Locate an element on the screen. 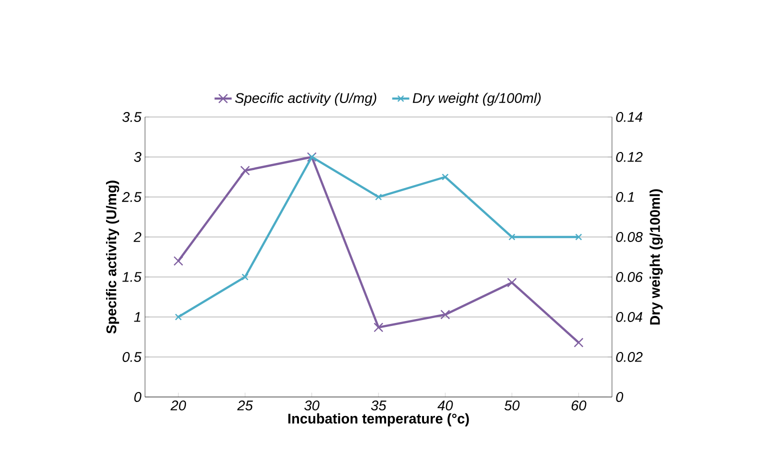 The height and width of the screenshot is (463, 764). x-tick-label: 30 is located at coordinates (312, 405).